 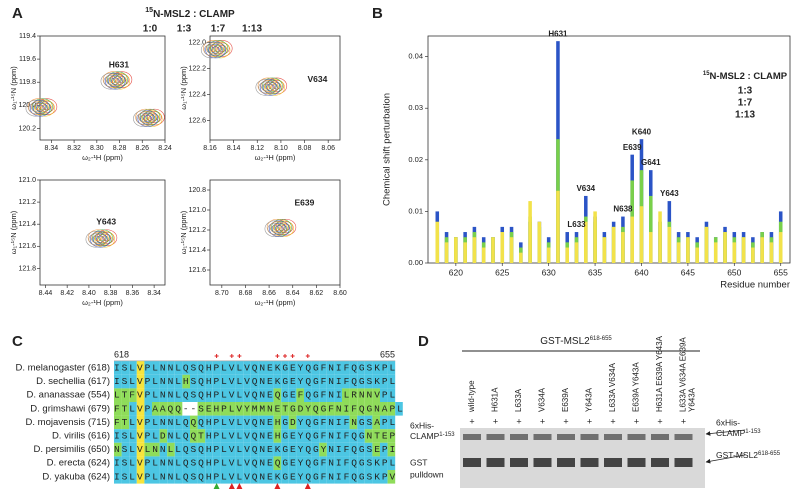 What do you see at coordinates (642, 131) in the screenshot?
I see `annotation: K640` at bounding box center [642, 131].